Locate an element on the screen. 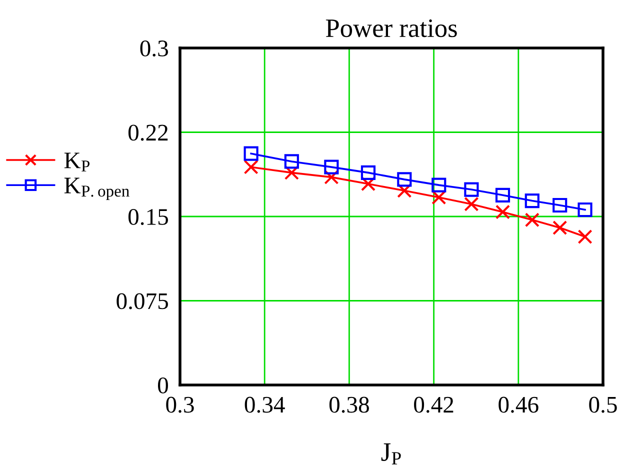 The height and width of the screenshot is (468, 626). x-tick-label: 0.46 is located at coordinates (518, 404).